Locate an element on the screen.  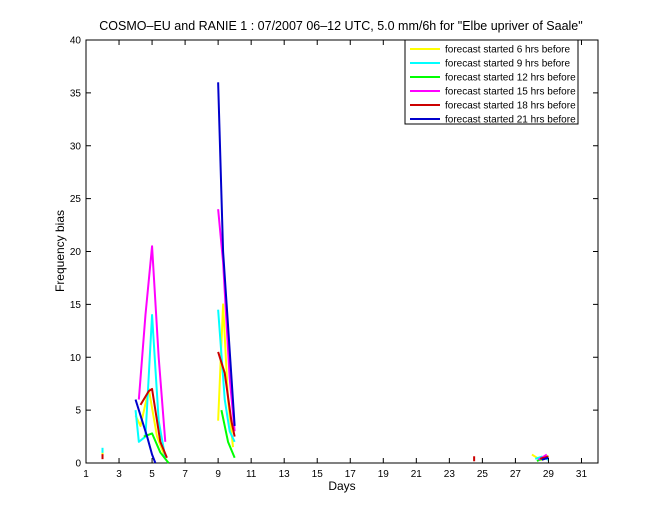
legend-label: forecast started 6 hrs before is located at coordinates (508, 50).